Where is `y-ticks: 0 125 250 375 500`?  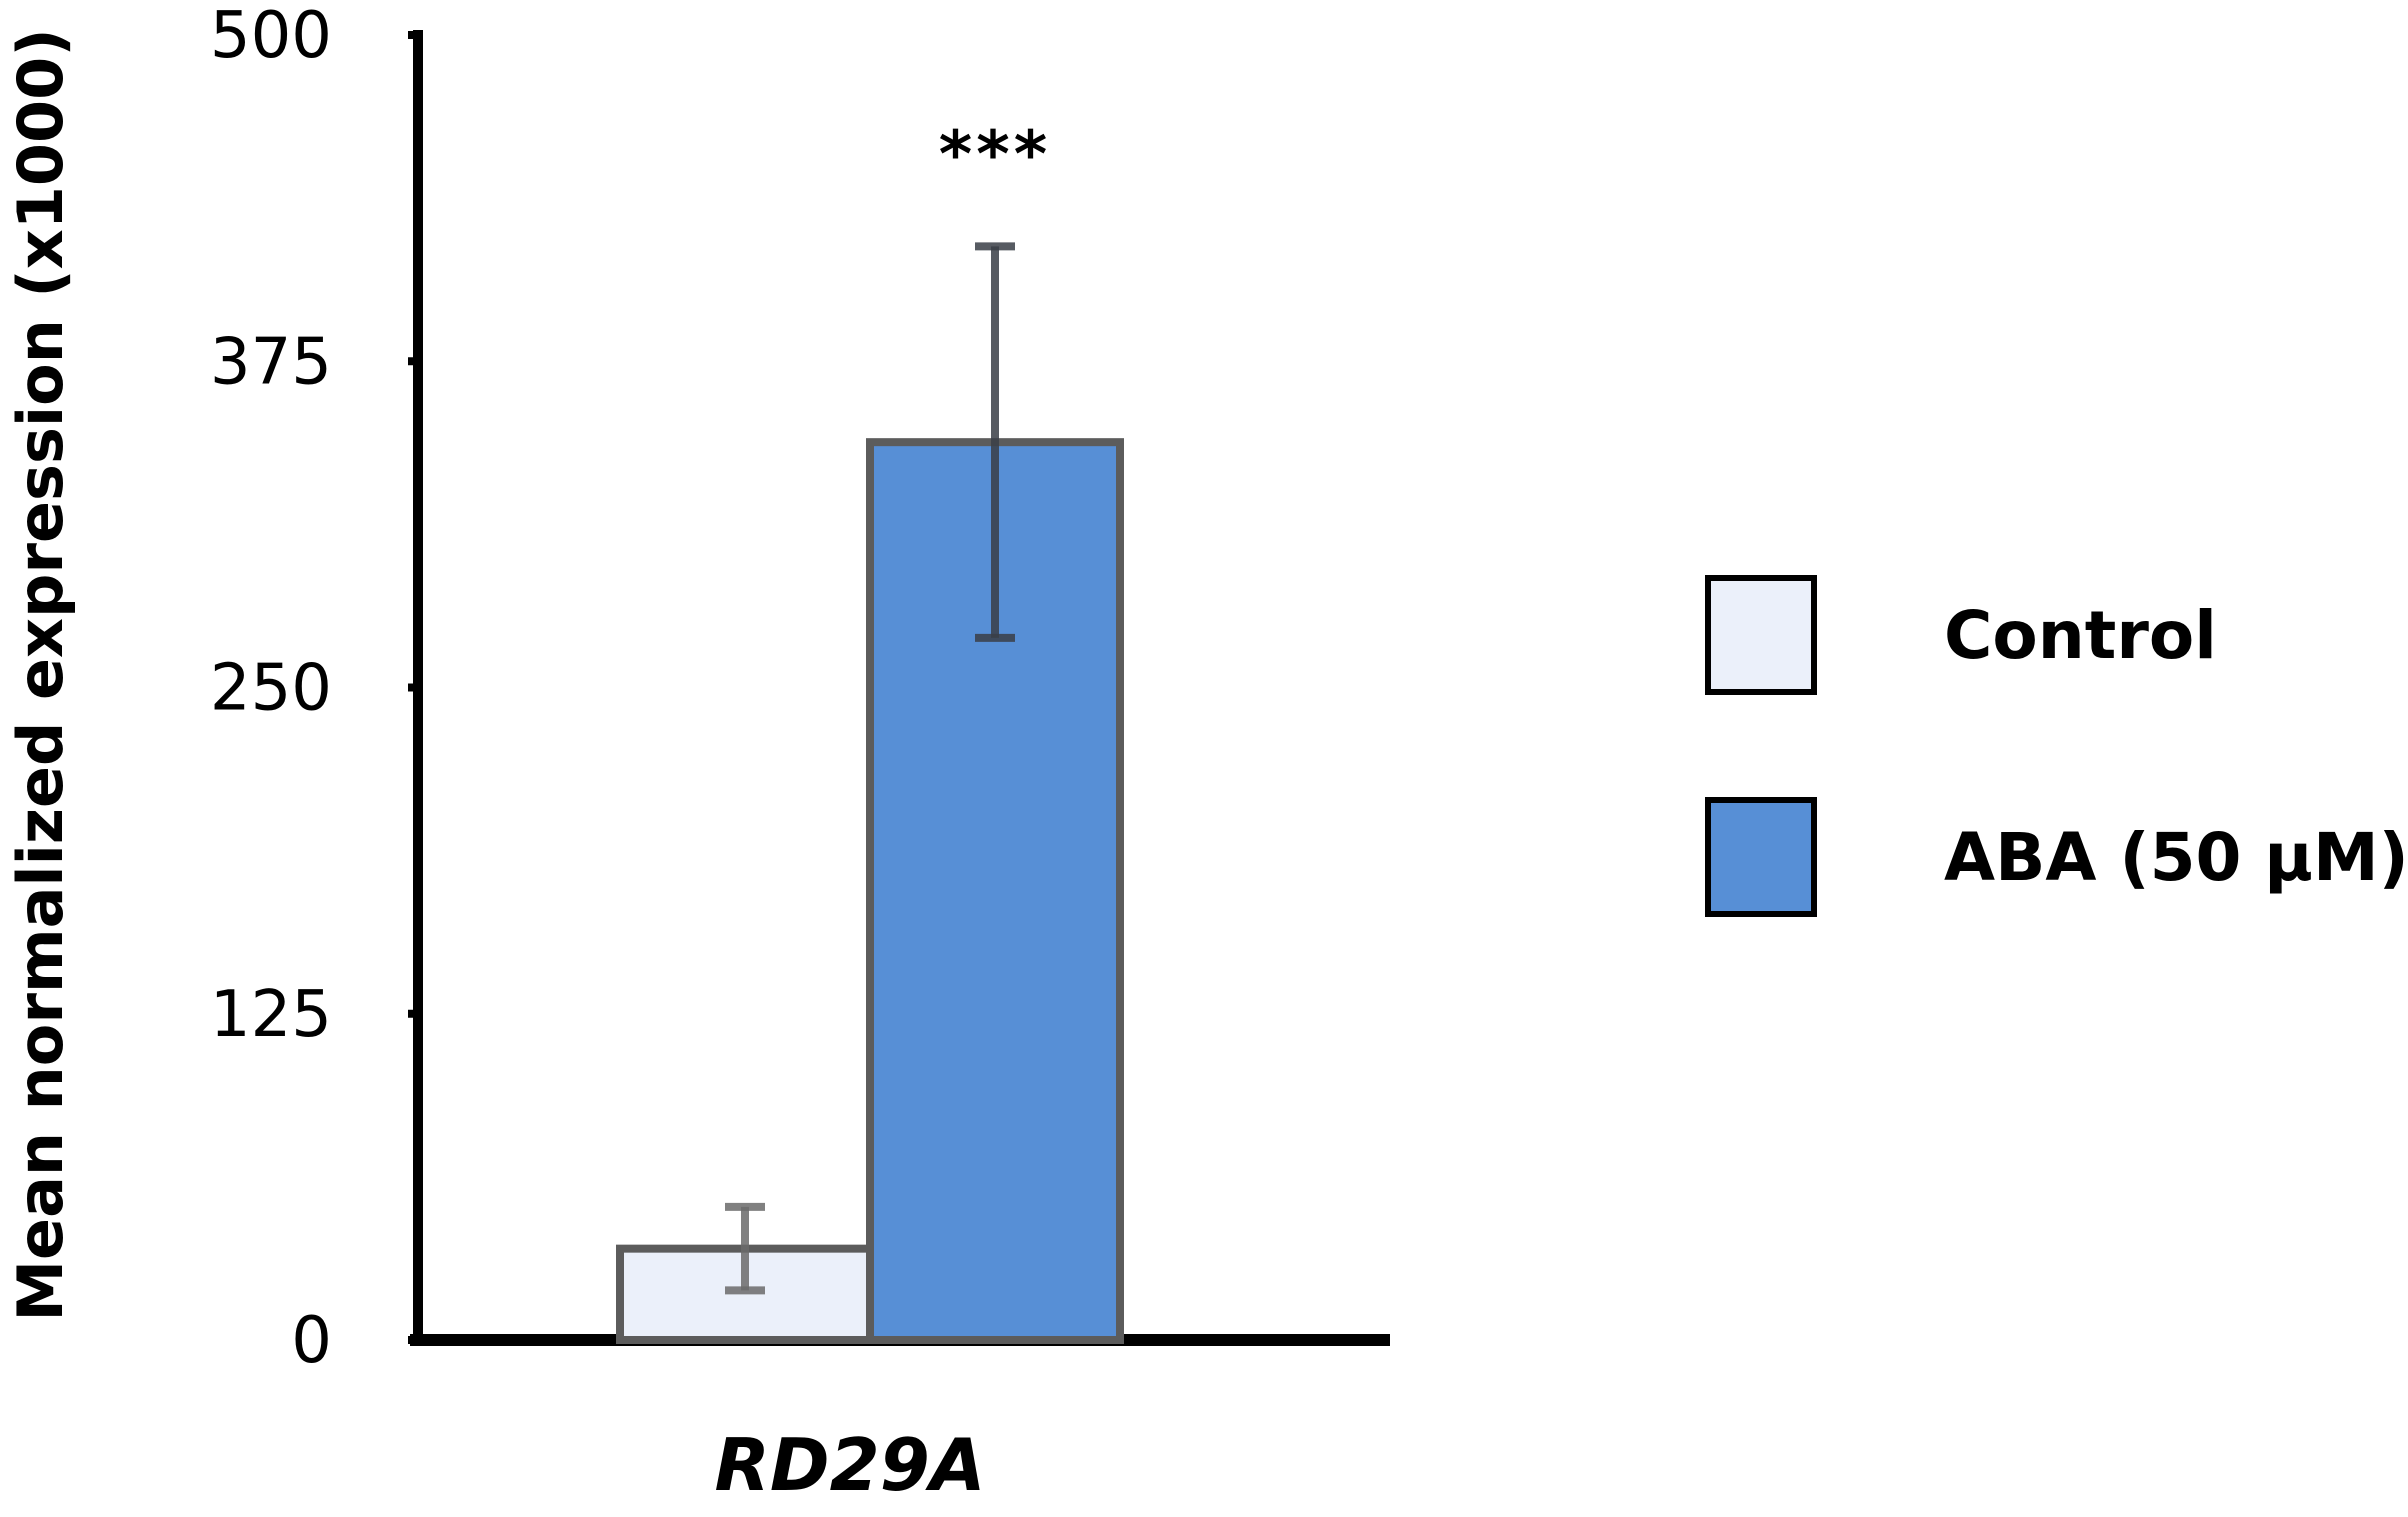 y-ticks: 0 125 250 375 500 is located at coordinates (314, 689).